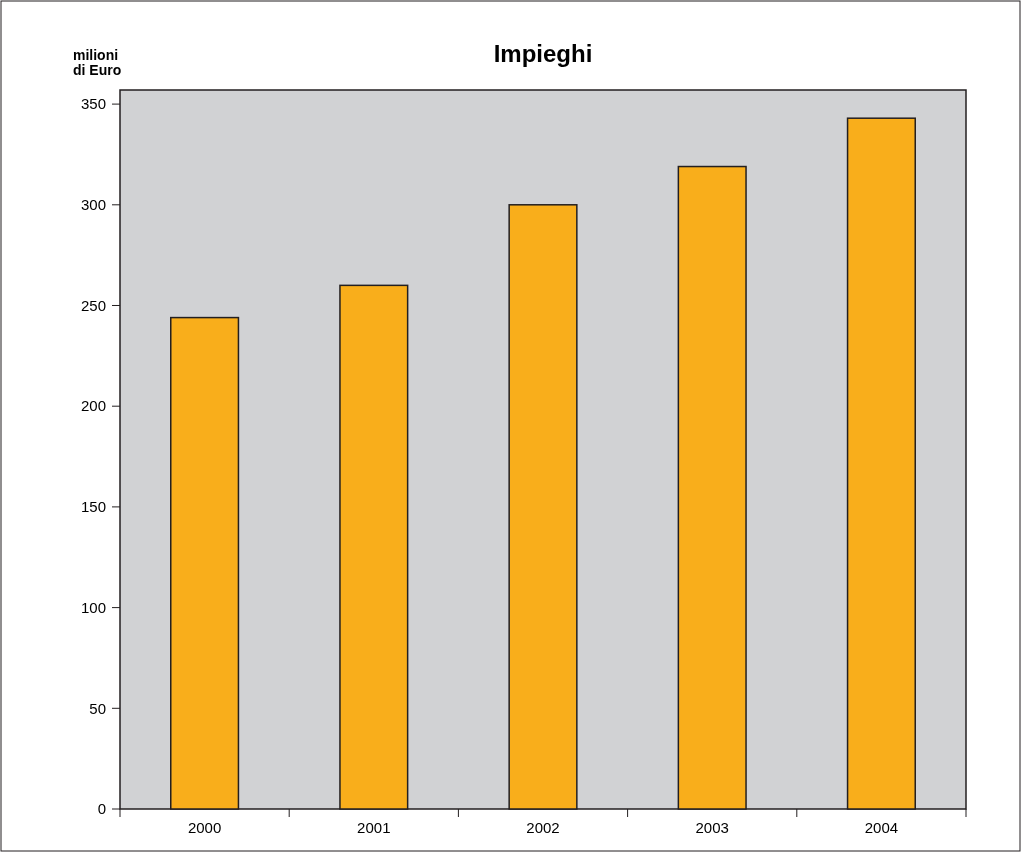  What do you see at coordinates (101, 809) in the screenshot?
I see `y-tick-label: 0` at bounding box center [101, 809].